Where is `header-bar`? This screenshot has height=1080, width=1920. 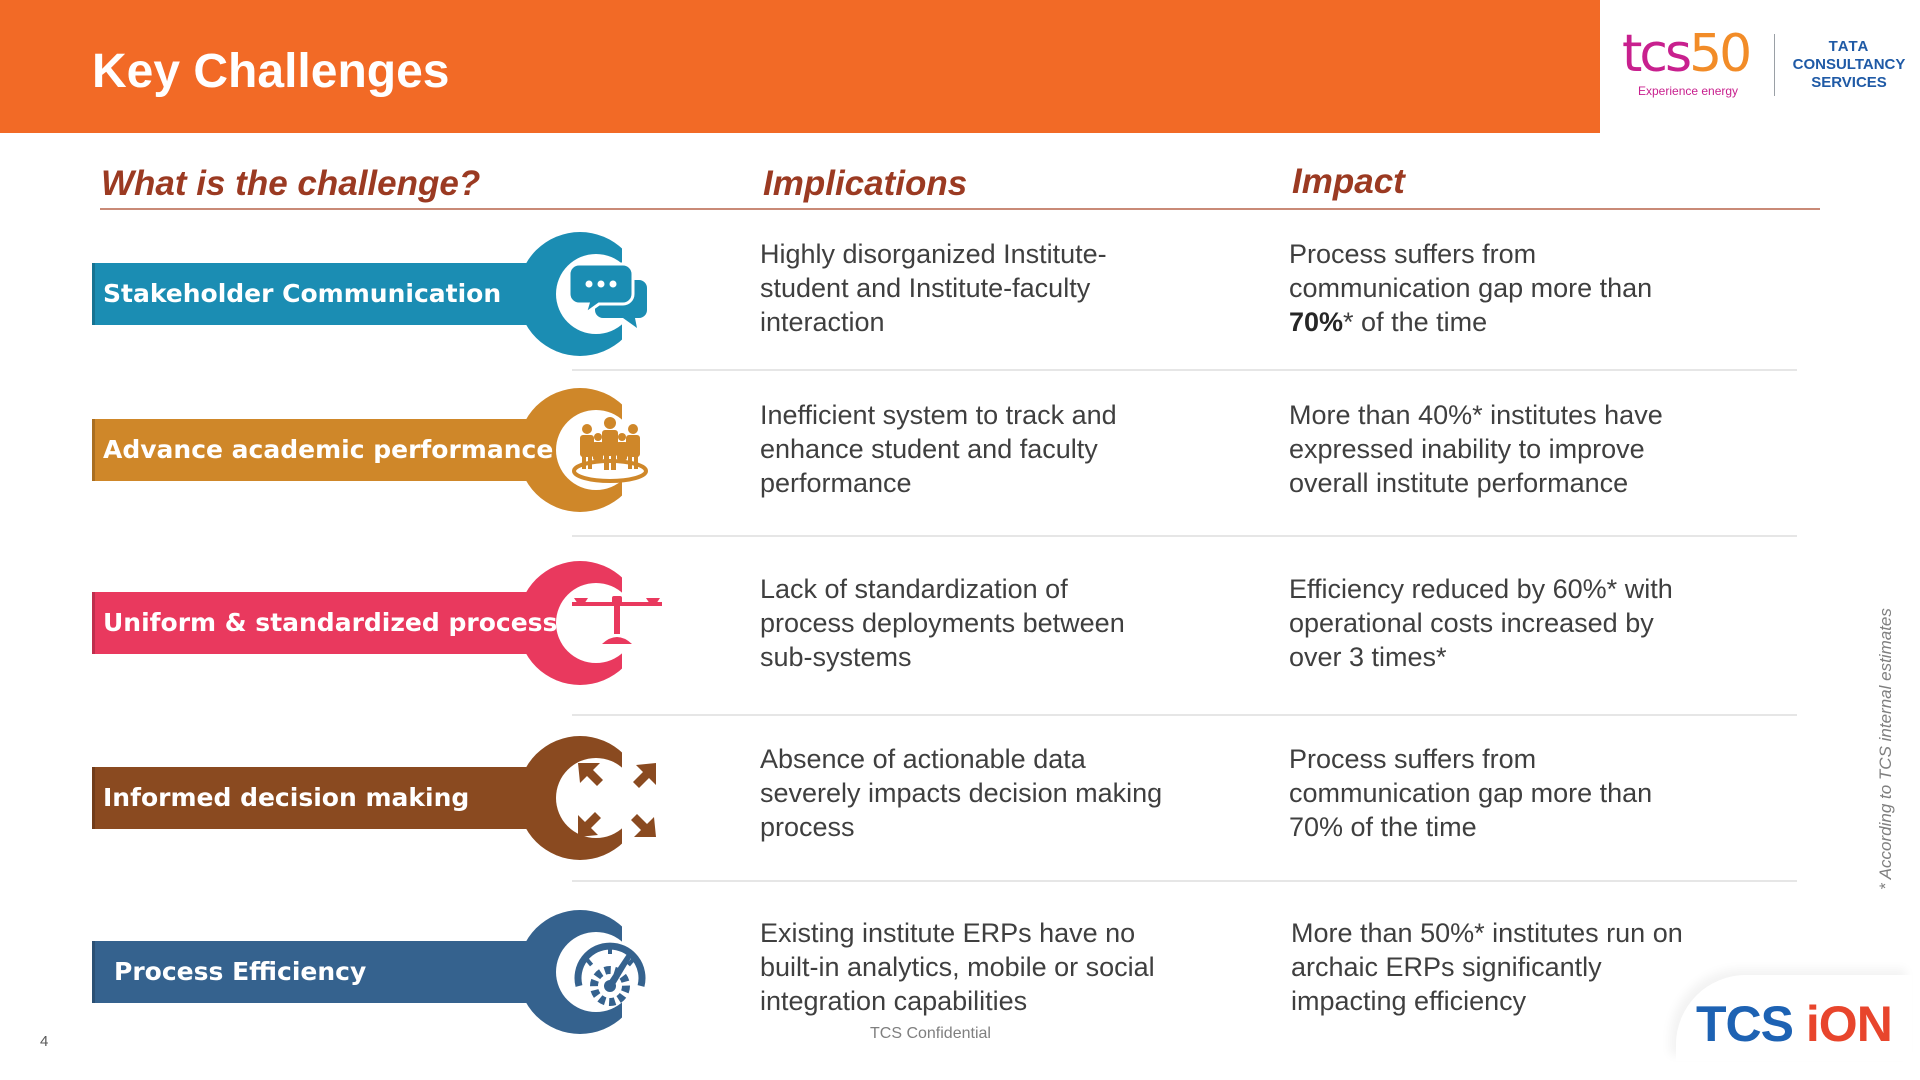
header-bar is located at coordinates (800, 66).